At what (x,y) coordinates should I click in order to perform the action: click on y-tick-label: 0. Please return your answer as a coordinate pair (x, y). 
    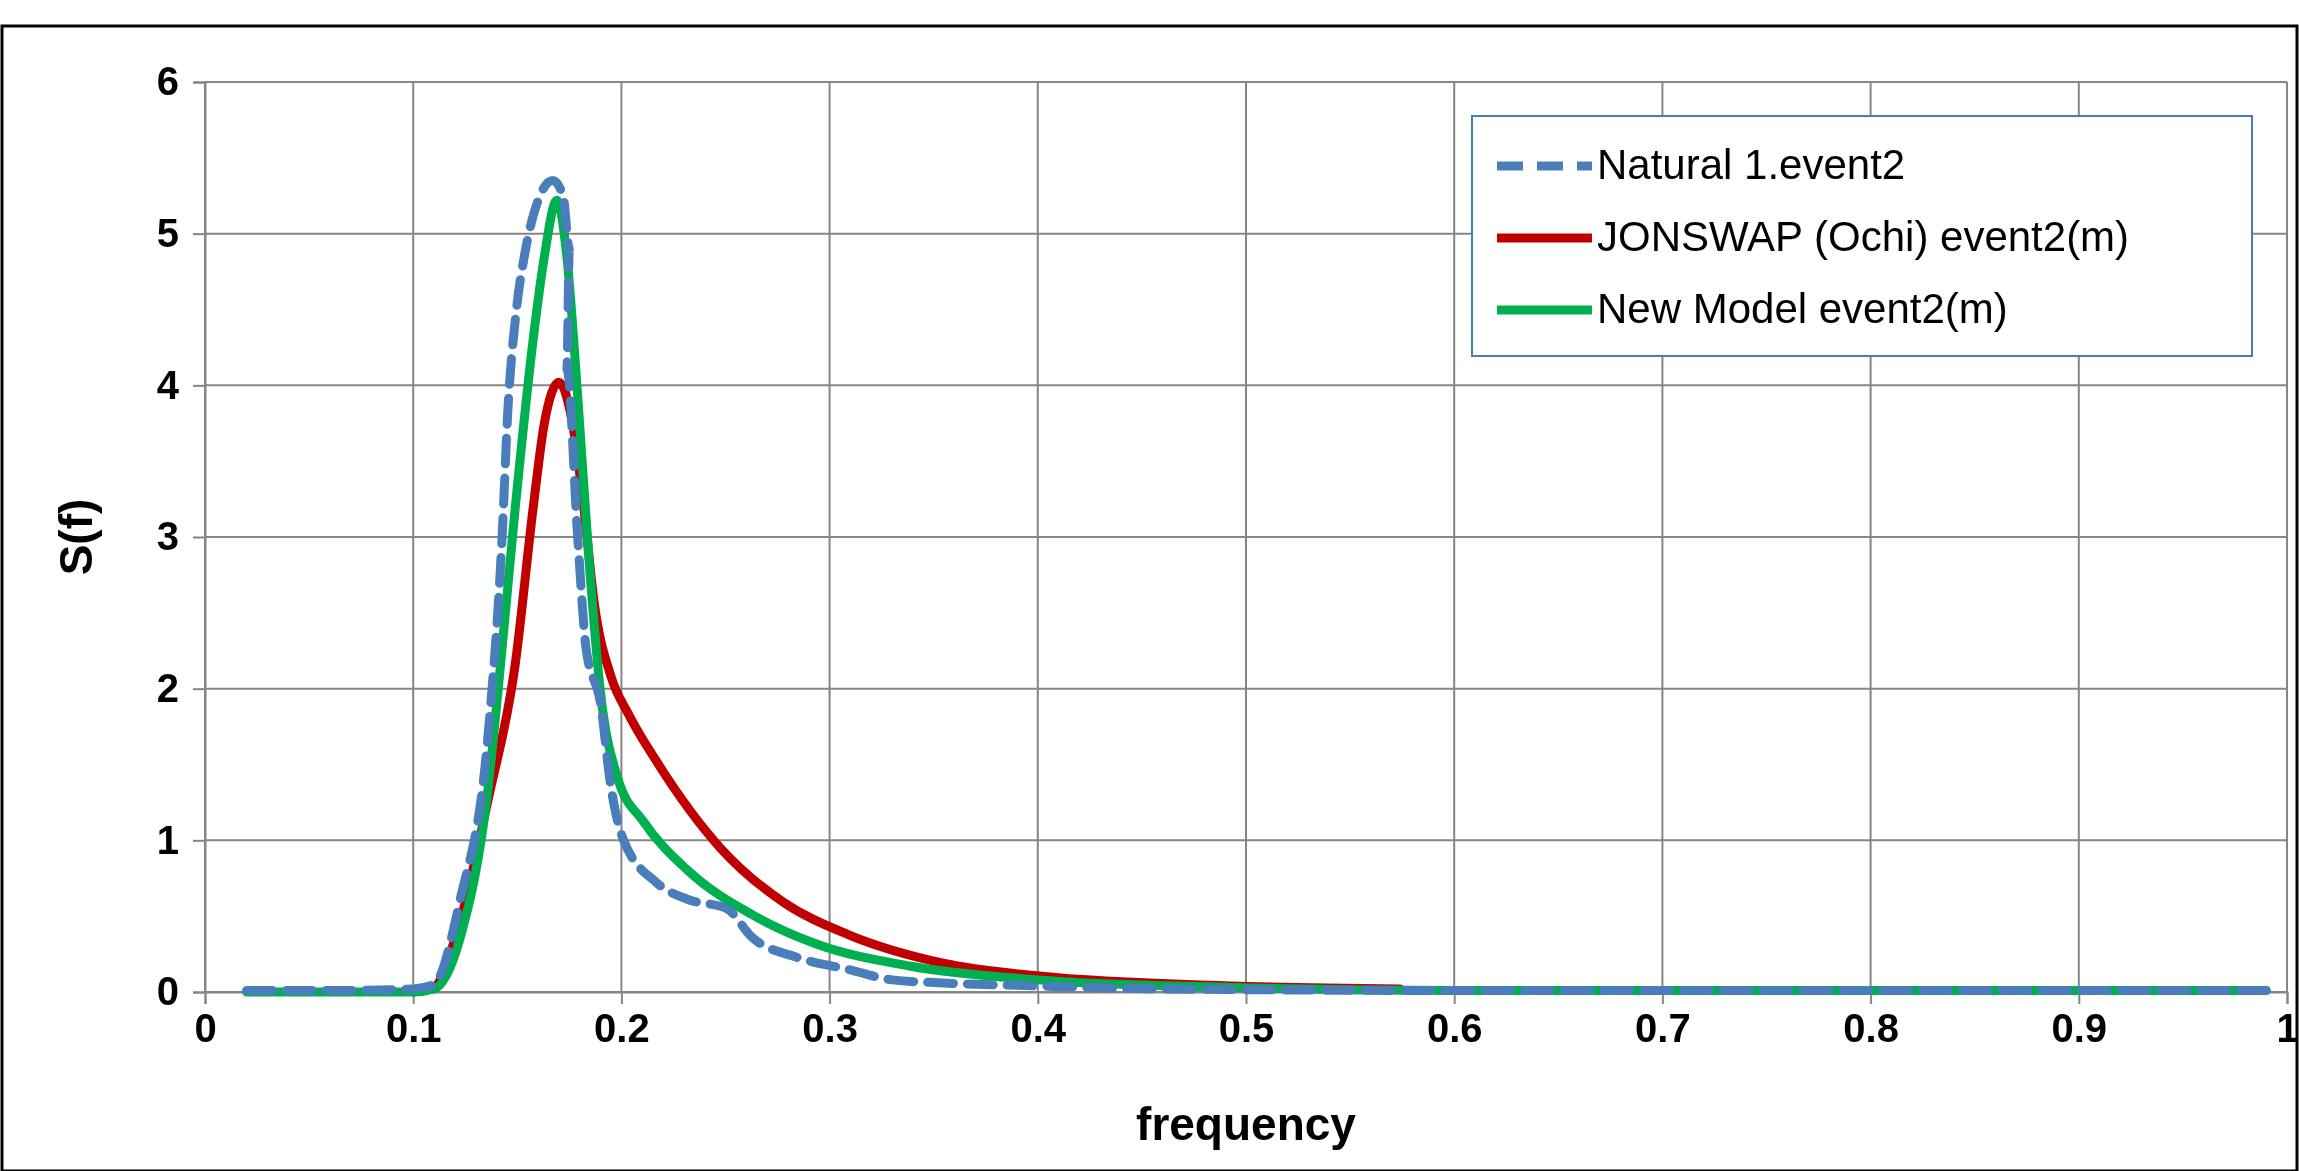
    Looking at the image, I should click on (167, 991).